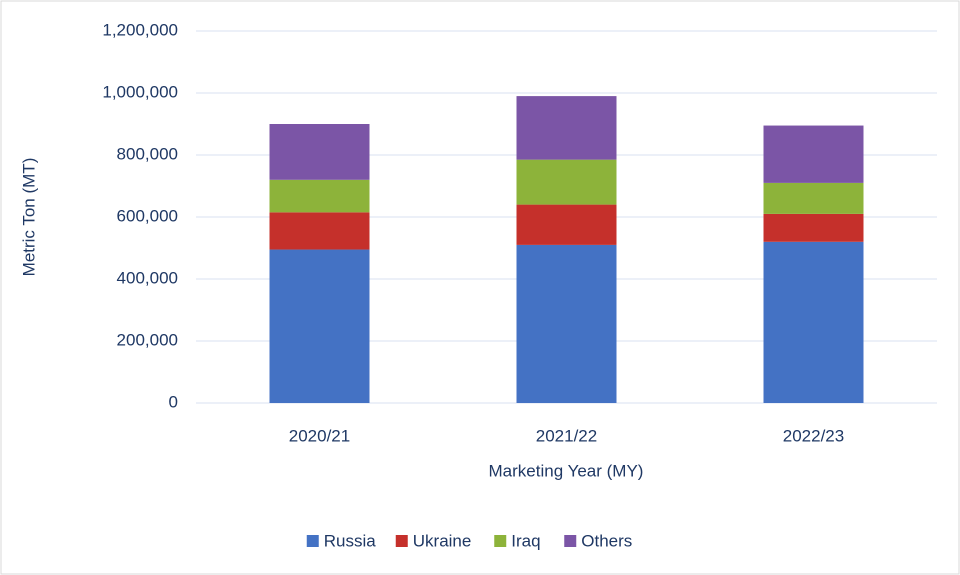 Image resolution: width=960 pixels, height=575 pixels. I want to click on y-tick-label: 0, so click(173, 401).